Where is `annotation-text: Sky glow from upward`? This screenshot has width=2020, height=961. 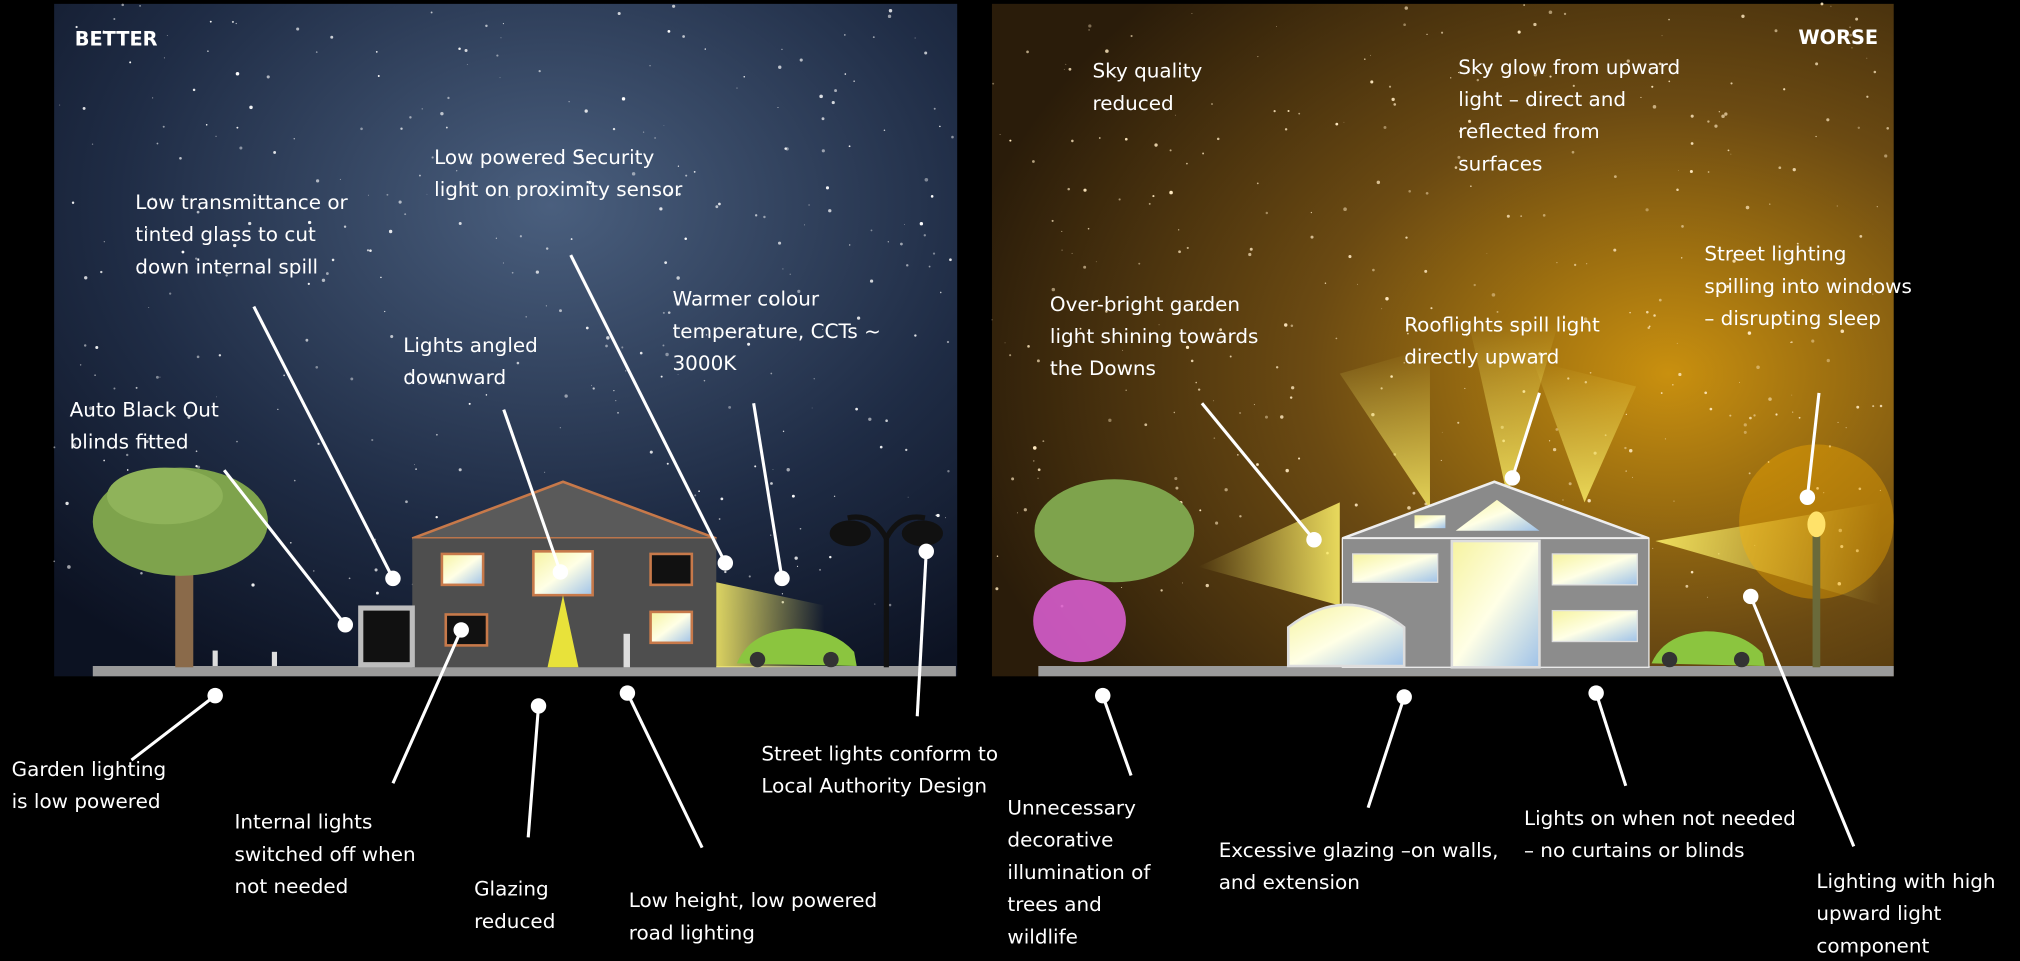 annotation-text: Sky glow from upward is located at coordinates (1569, 67).